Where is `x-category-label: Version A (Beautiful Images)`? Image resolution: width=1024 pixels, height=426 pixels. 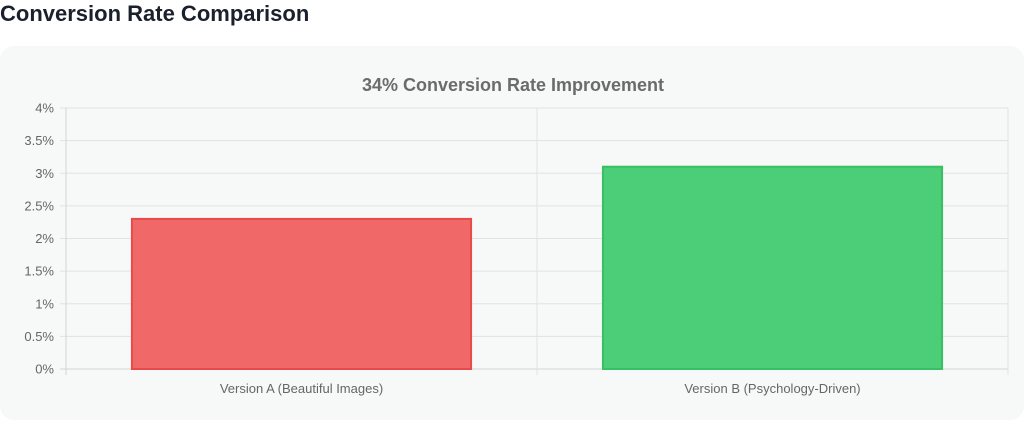 x-category-label: Version A (Beautiful Images) is located at coordinates (301, 388).